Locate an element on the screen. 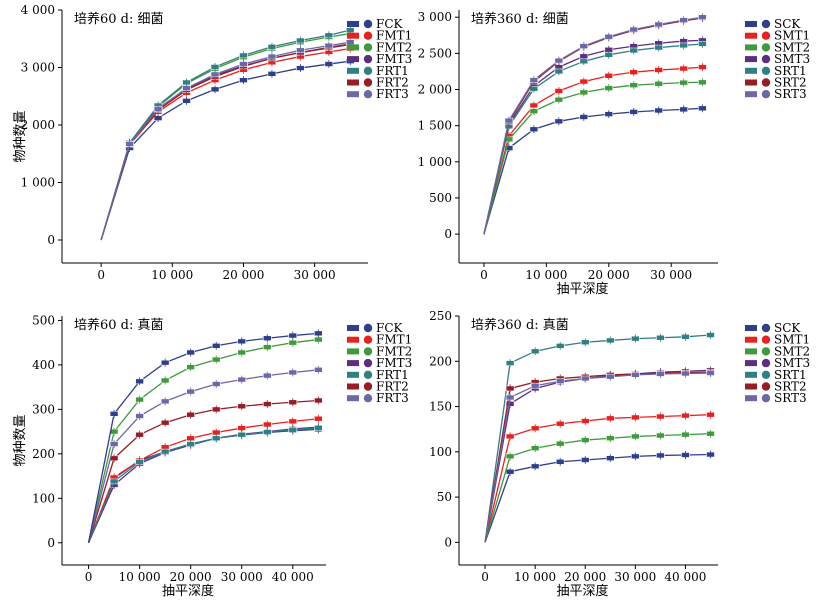 Image resolution: width=825 pixels, height=608 pixels. series-line-srt3 is located at coordinates (593, 125).